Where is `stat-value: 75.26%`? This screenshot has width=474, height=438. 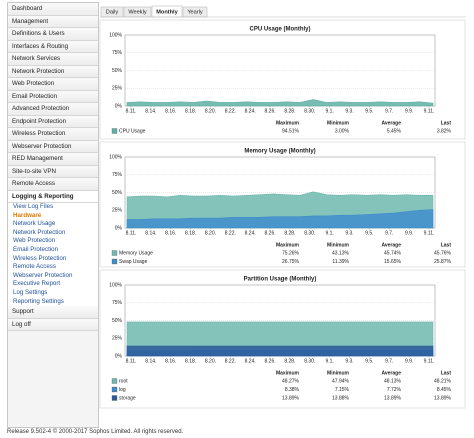 stat-value: 75.26% is located at coordinates (291, 253).